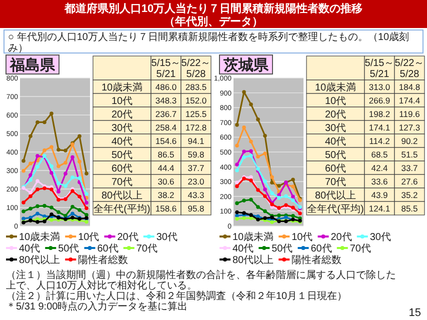 Image resolution: width=427 pixels, height=320 pixels. What do you see at coordinates (409, 181) in the screenshot?
I see `text: 27.6` at bounding box center [409, 181].